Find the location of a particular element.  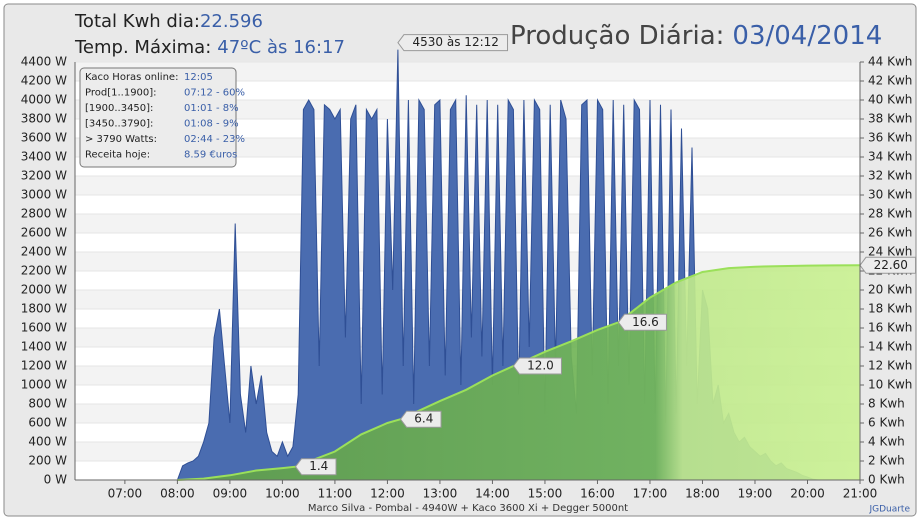

y-tick-label: 1800 W is located at coordinates (44, 309).